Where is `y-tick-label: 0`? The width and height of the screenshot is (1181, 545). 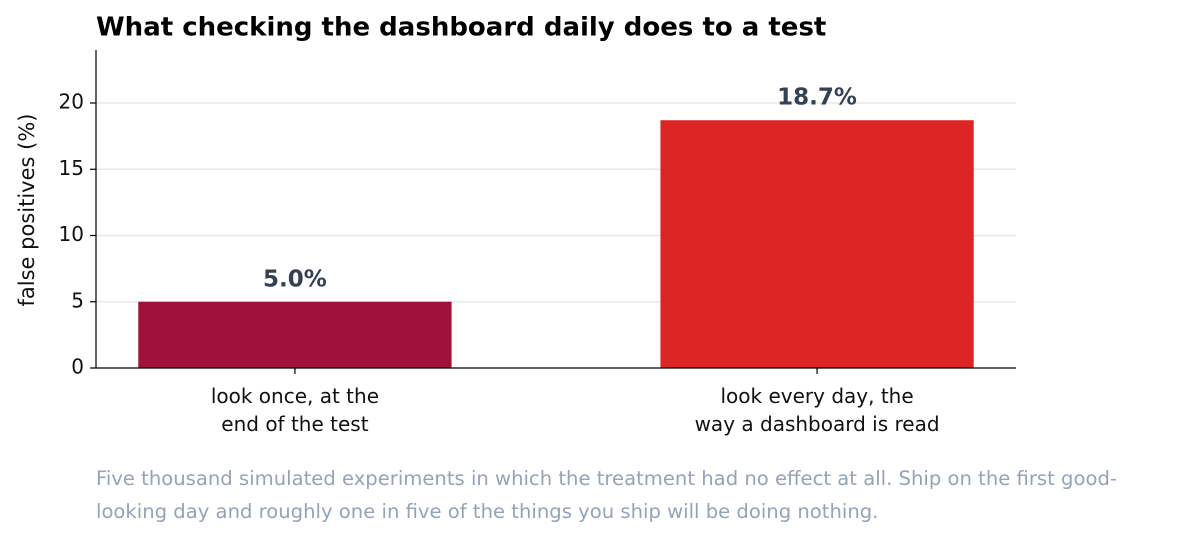 y-tick-label: 0 is located at coordinates (77, 367).